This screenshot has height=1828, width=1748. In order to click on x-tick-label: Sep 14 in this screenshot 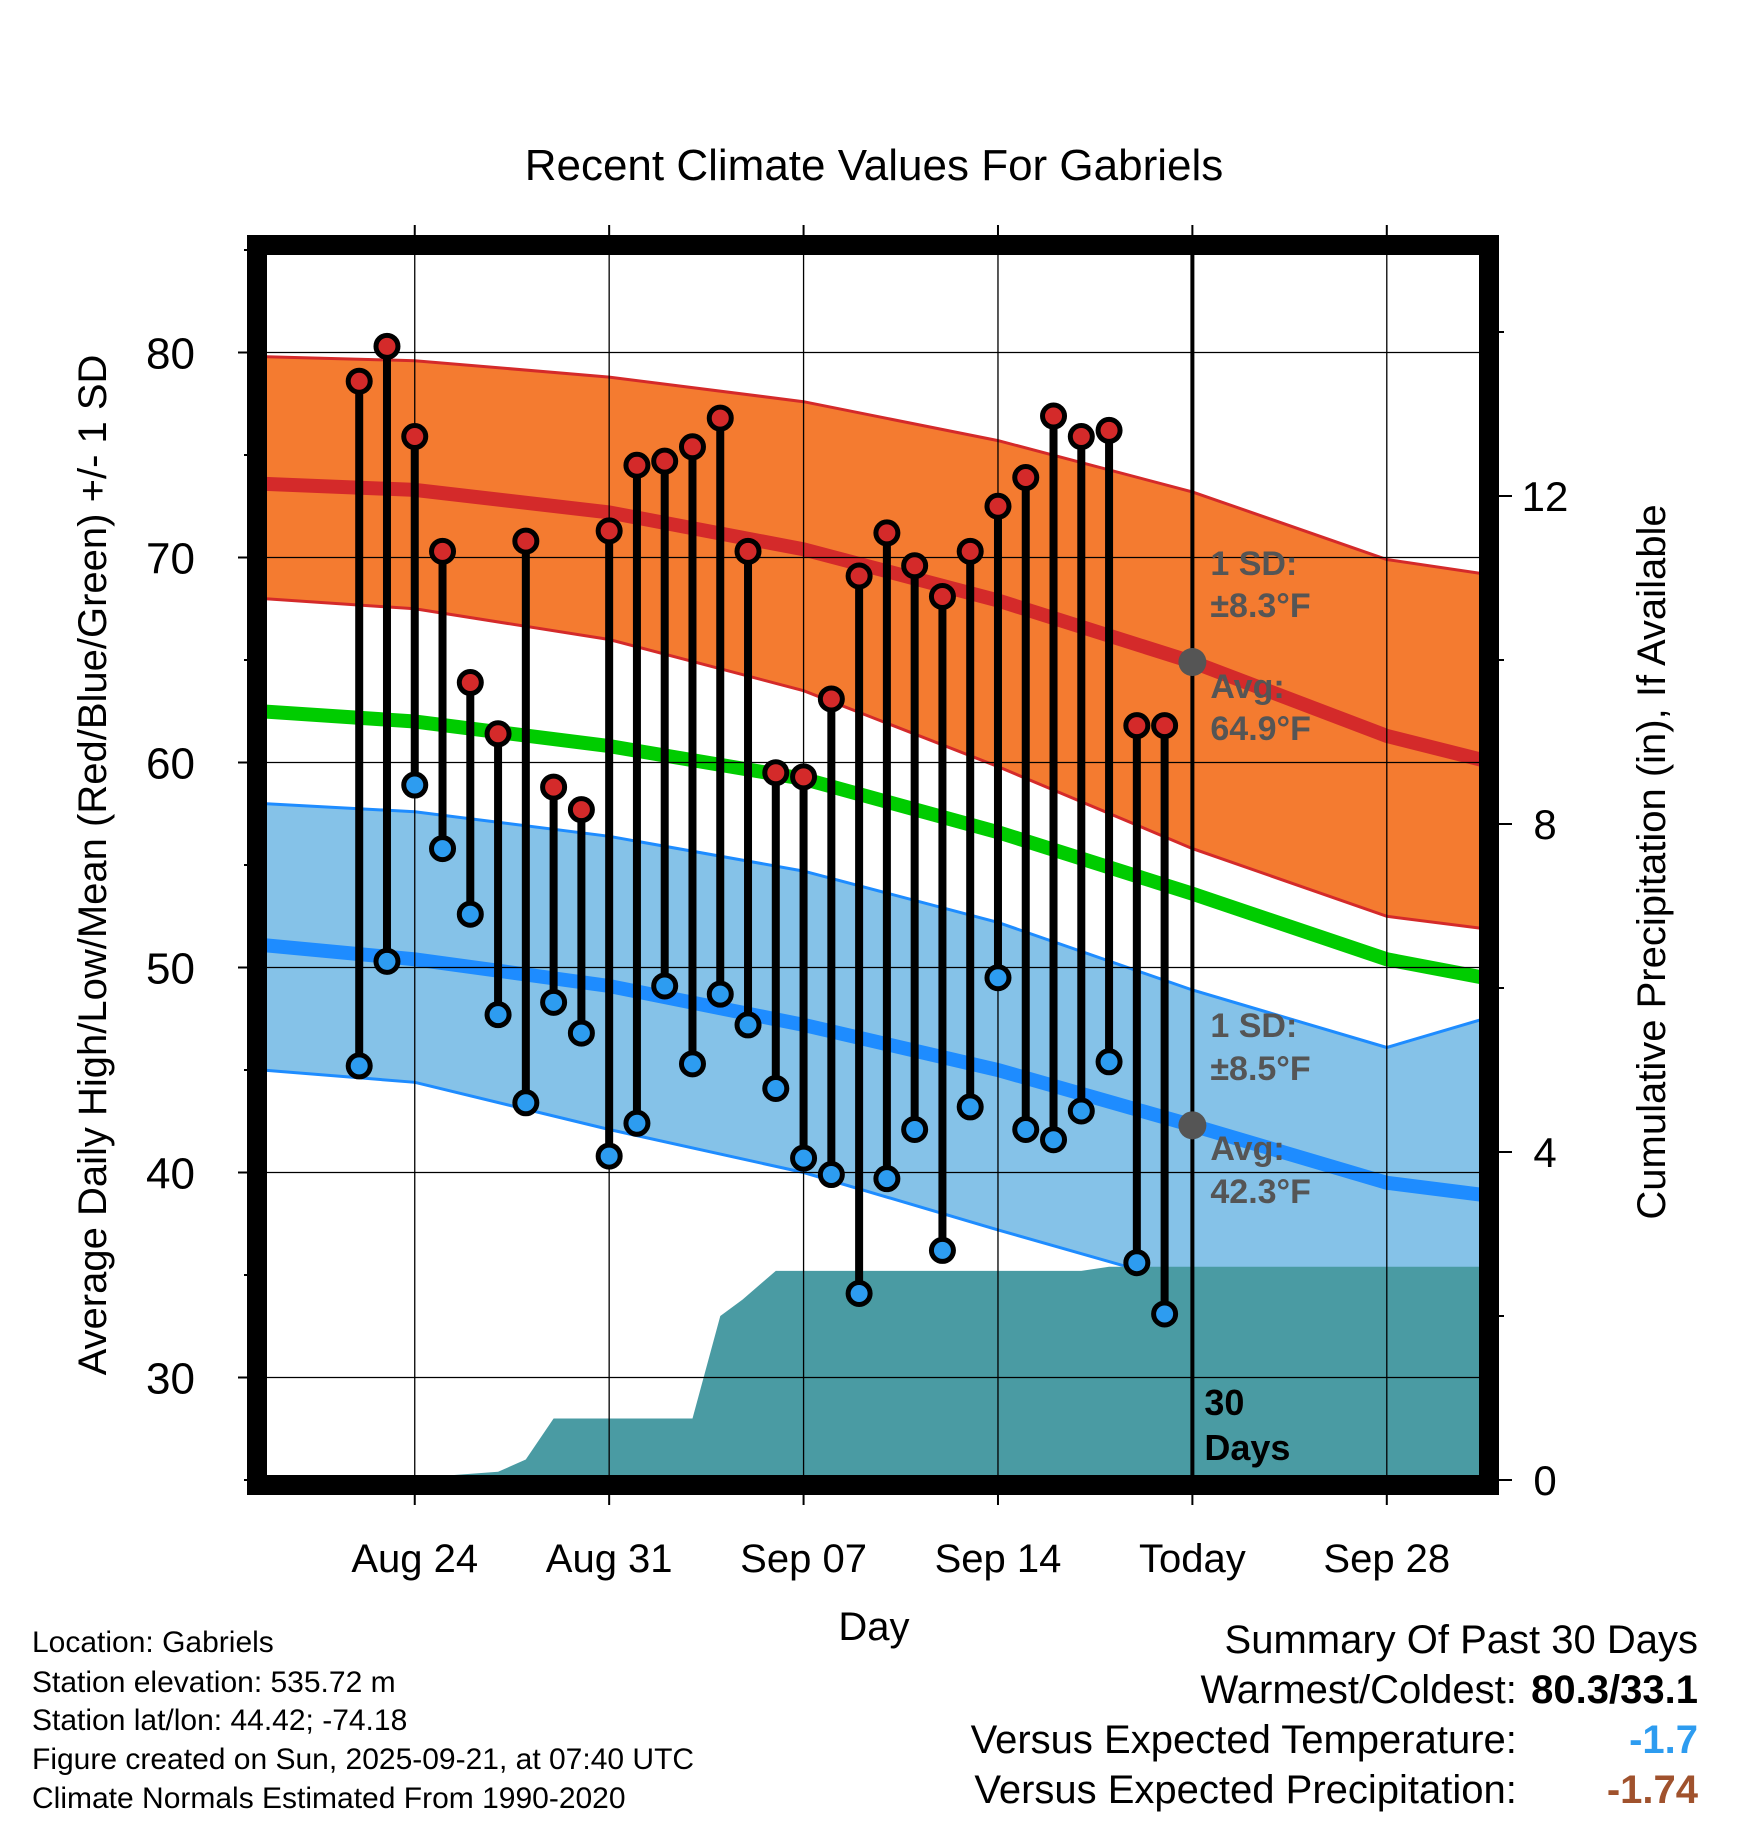, I will do `click(998, 1559)`.